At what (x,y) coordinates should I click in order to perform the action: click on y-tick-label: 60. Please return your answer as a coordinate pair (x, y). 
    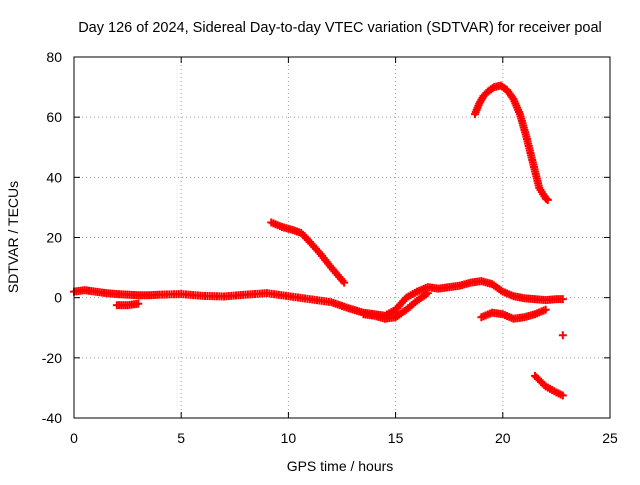
    Looking at the image, I should click on (54, 117).